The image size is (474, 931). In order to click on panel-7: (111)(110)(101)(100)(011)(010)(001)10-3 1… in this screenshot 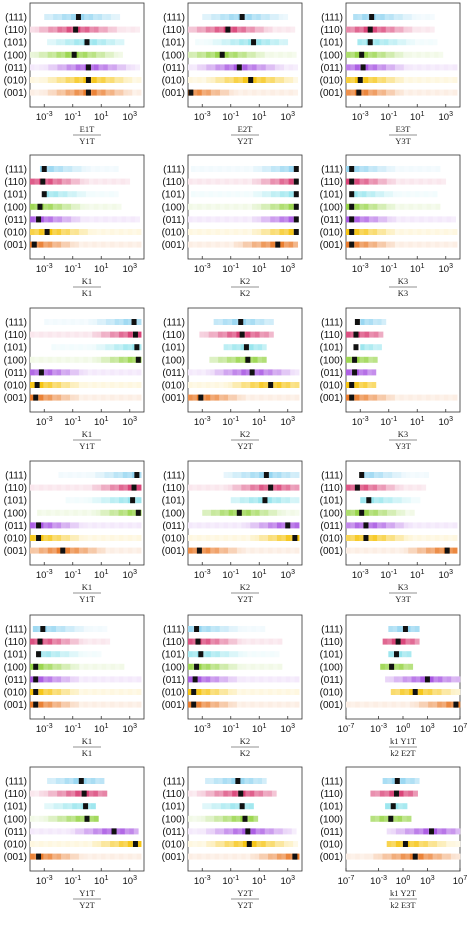, I will do `click(232, 379)`.